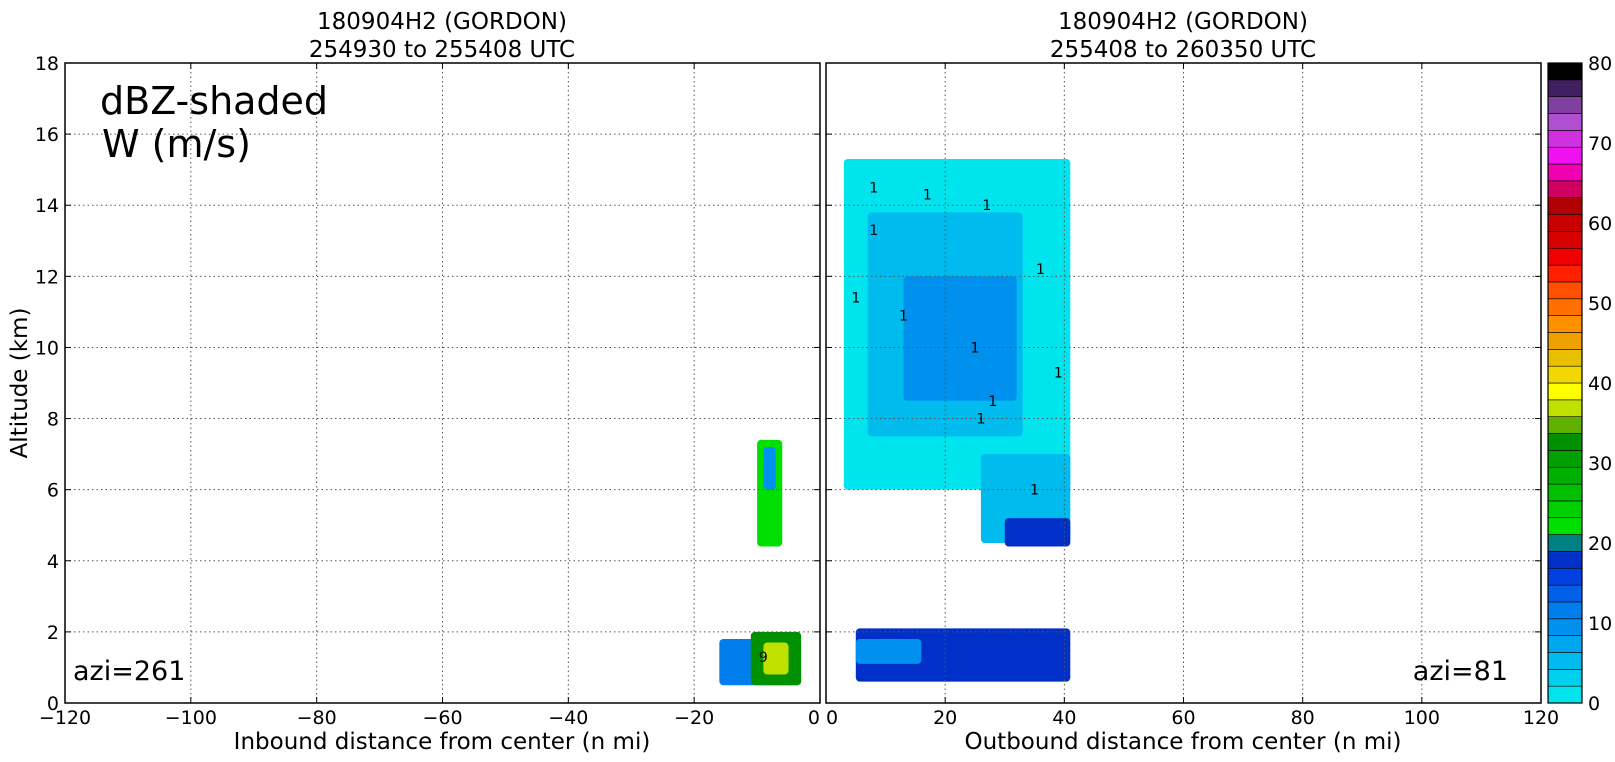 The image size is (1615, 762). What do you see at coordinates (53, 704) in the screenshot?
I see `left-y-tick-label: 0` at bounding box center [53, 704].